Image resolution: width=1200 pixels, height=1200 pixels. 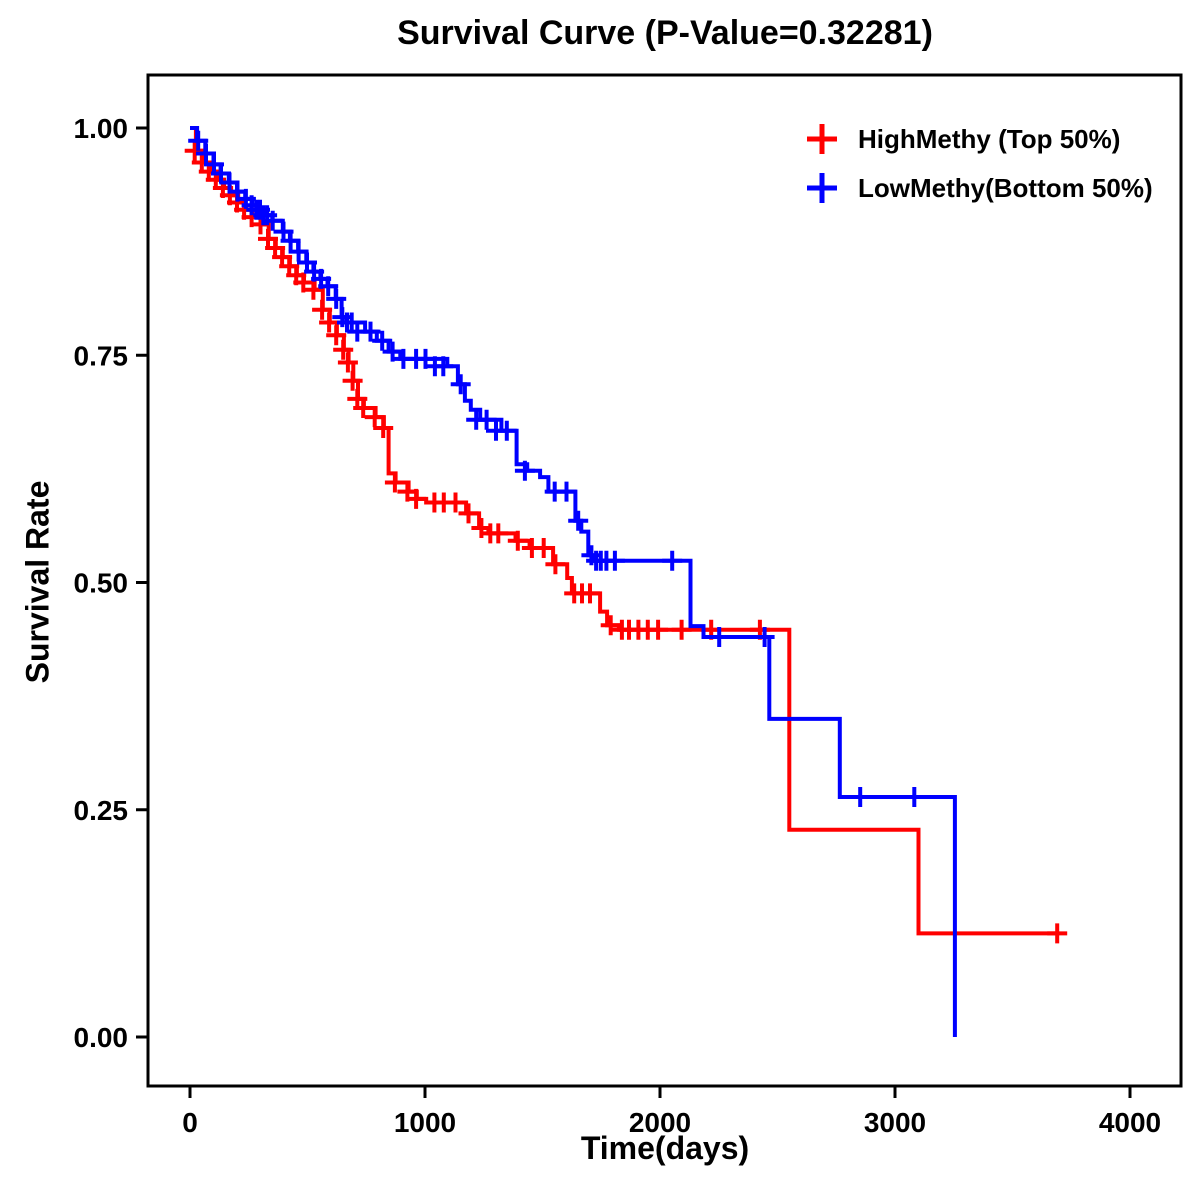 What do you see at coordinates (665, 1148) in the screenshot?
I see `x-axis-label: Time(days)` at bounding box center [665, 1148].